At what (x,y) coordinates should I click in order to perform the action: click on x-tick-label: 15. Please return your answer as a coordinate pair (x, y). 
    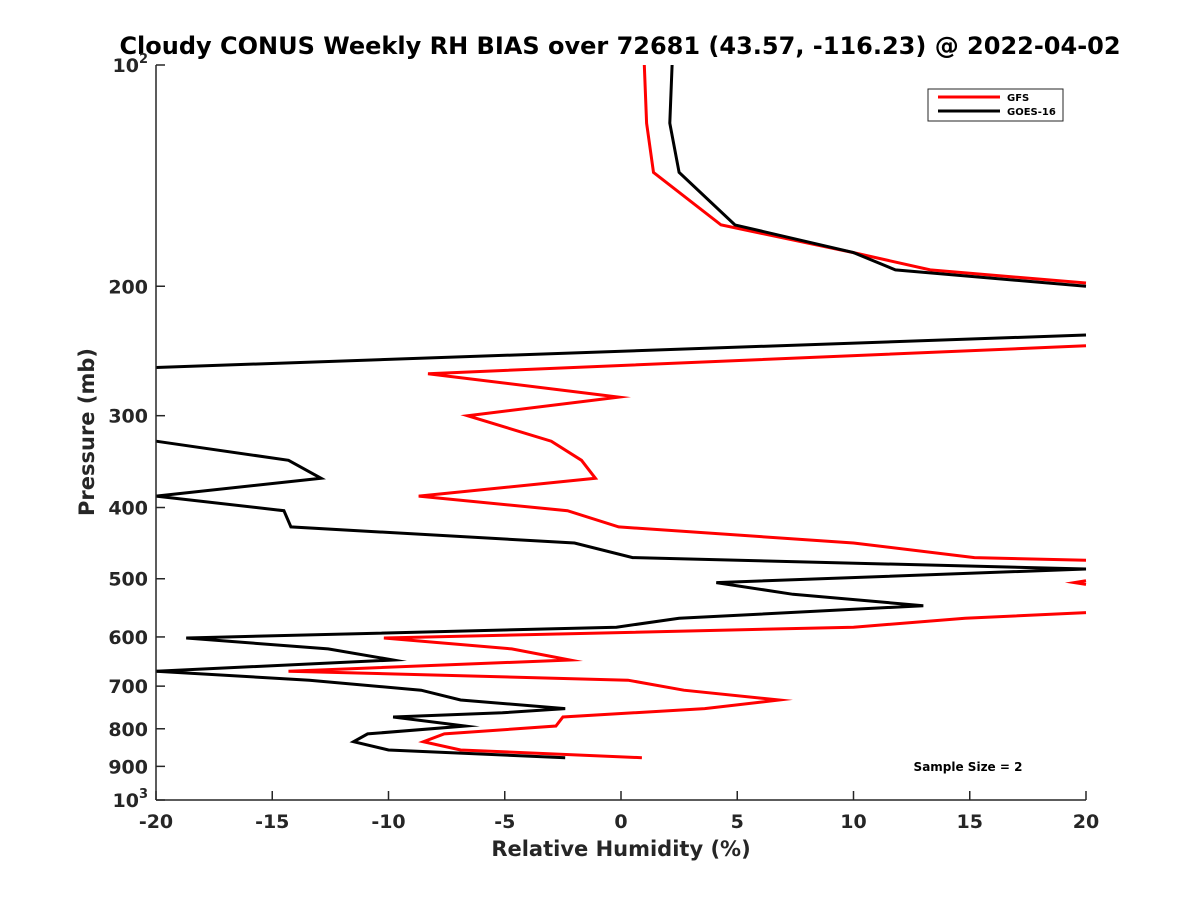
    Looking at the image, I should click on (970, 822).